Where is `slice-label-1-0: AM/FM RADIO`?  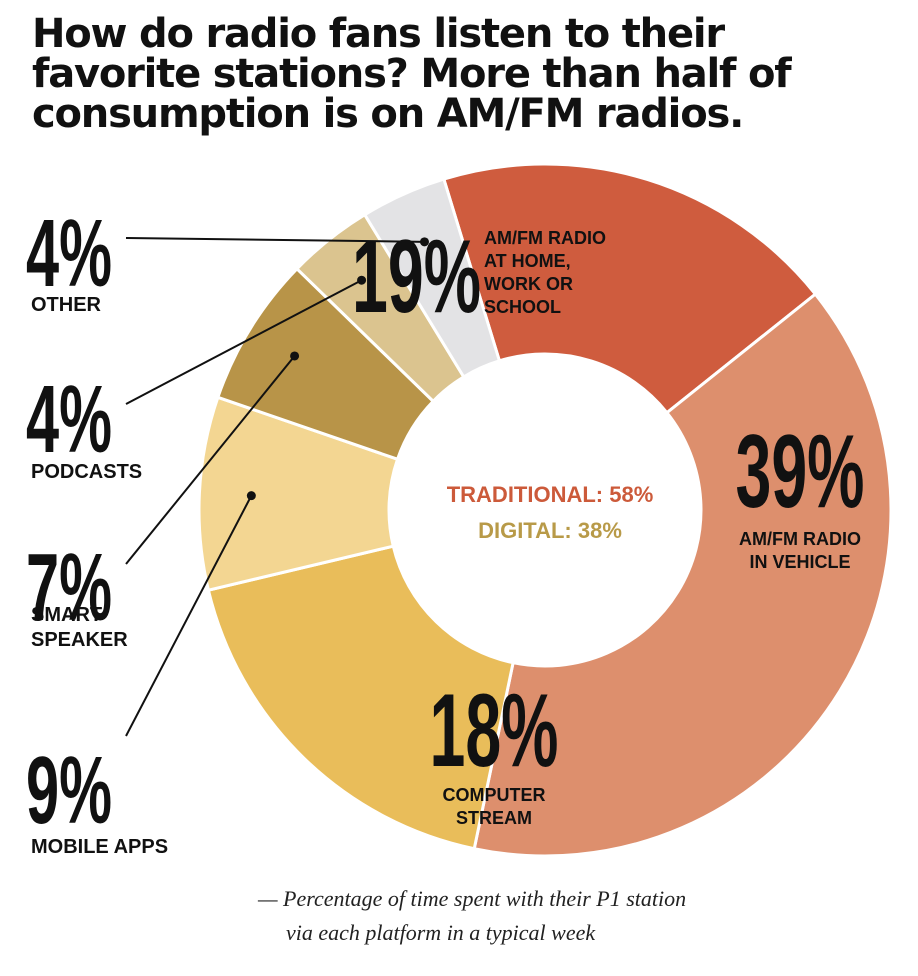 slice-label-1-0: AM/FM RADIO is located at coordinates (800, 539).